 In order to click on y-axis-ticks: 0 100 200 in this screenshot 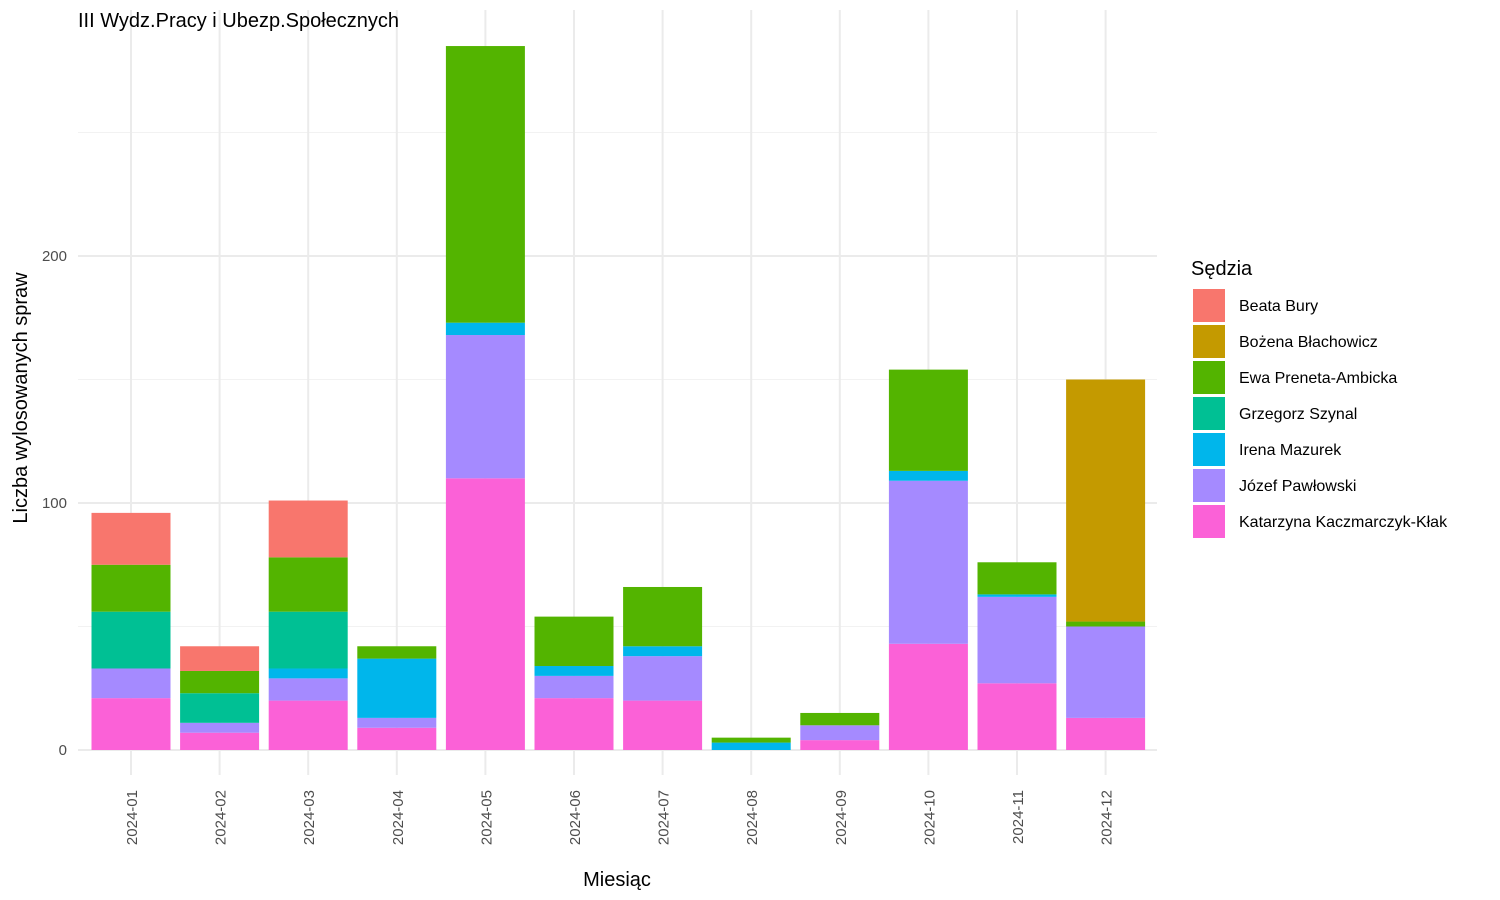, I will do `click(54, 503)`.